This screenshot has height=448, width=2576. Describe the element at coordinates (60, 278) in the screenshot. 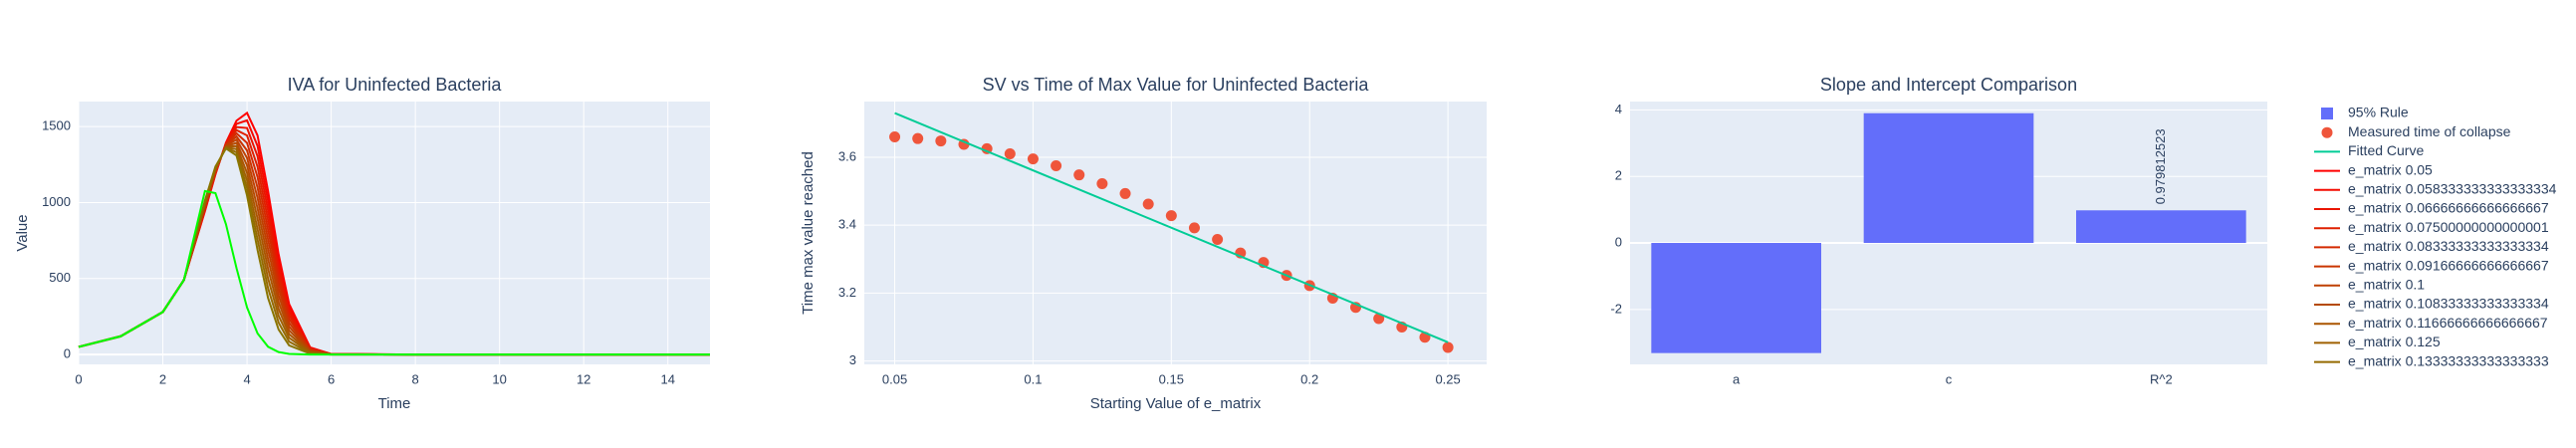

I see `y-tick-label: 500` at that location.